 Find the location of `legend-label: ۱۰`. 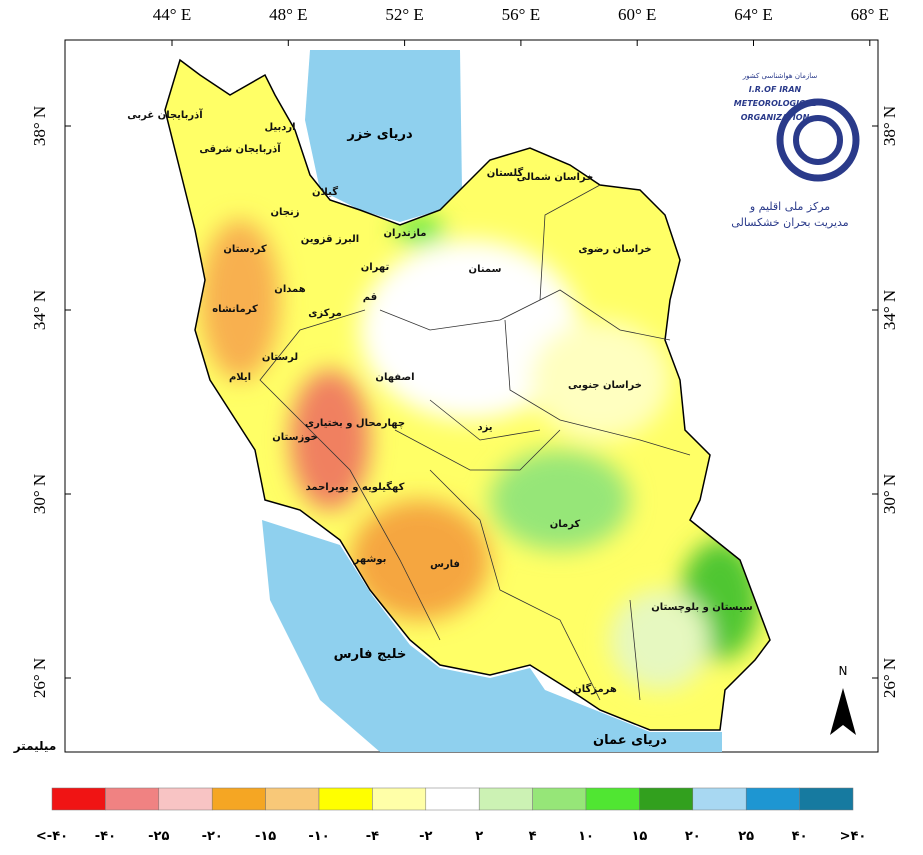

legend-label: ۱۰ is located at coordinates (586, 836).